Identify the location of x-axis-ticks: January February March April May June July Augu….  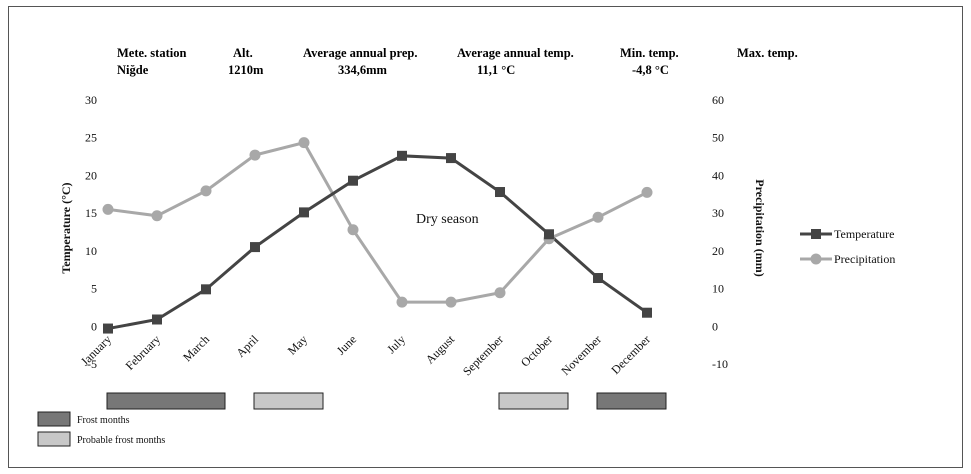
(365, 355).